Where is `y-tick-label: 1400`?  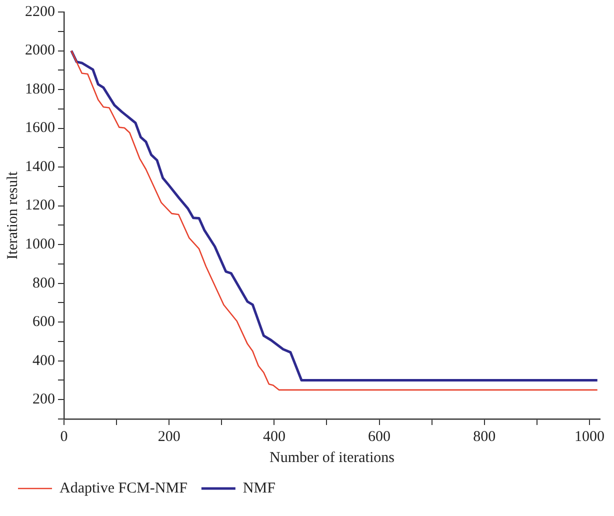
y-tick-label: 1400 is located at coordinates (40, 166).